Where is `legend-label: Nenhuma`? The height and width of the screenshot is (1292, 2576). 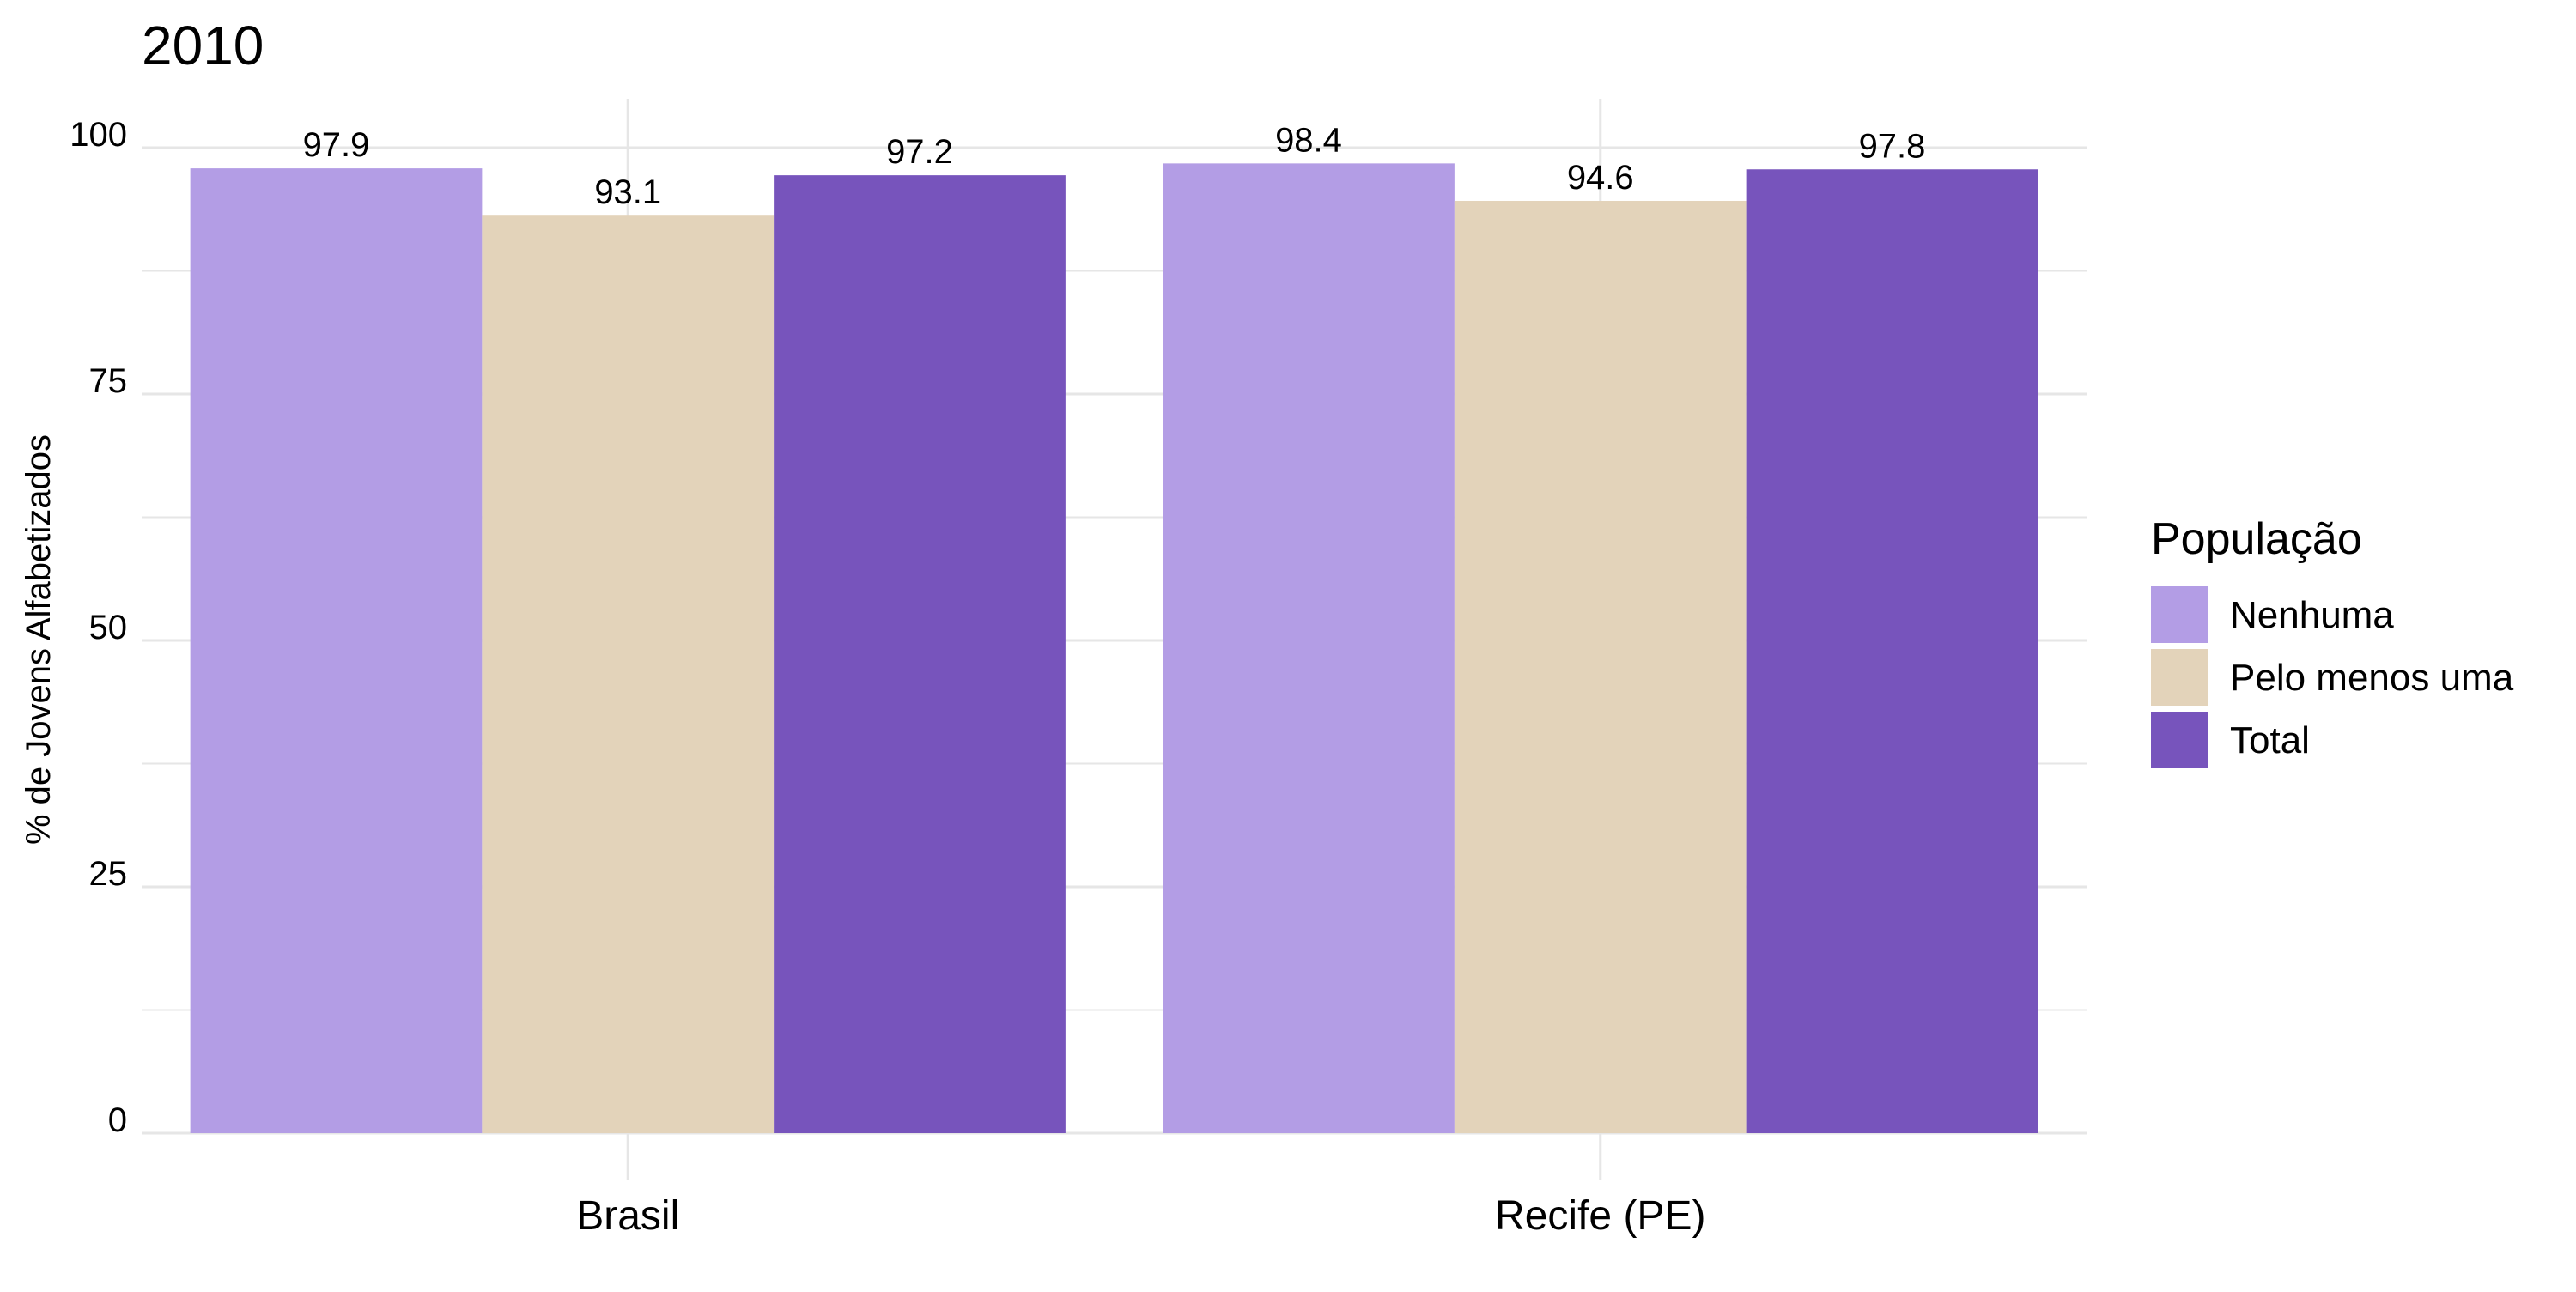 legend-label: Nenhuma is located at coordinates (2312, 615).